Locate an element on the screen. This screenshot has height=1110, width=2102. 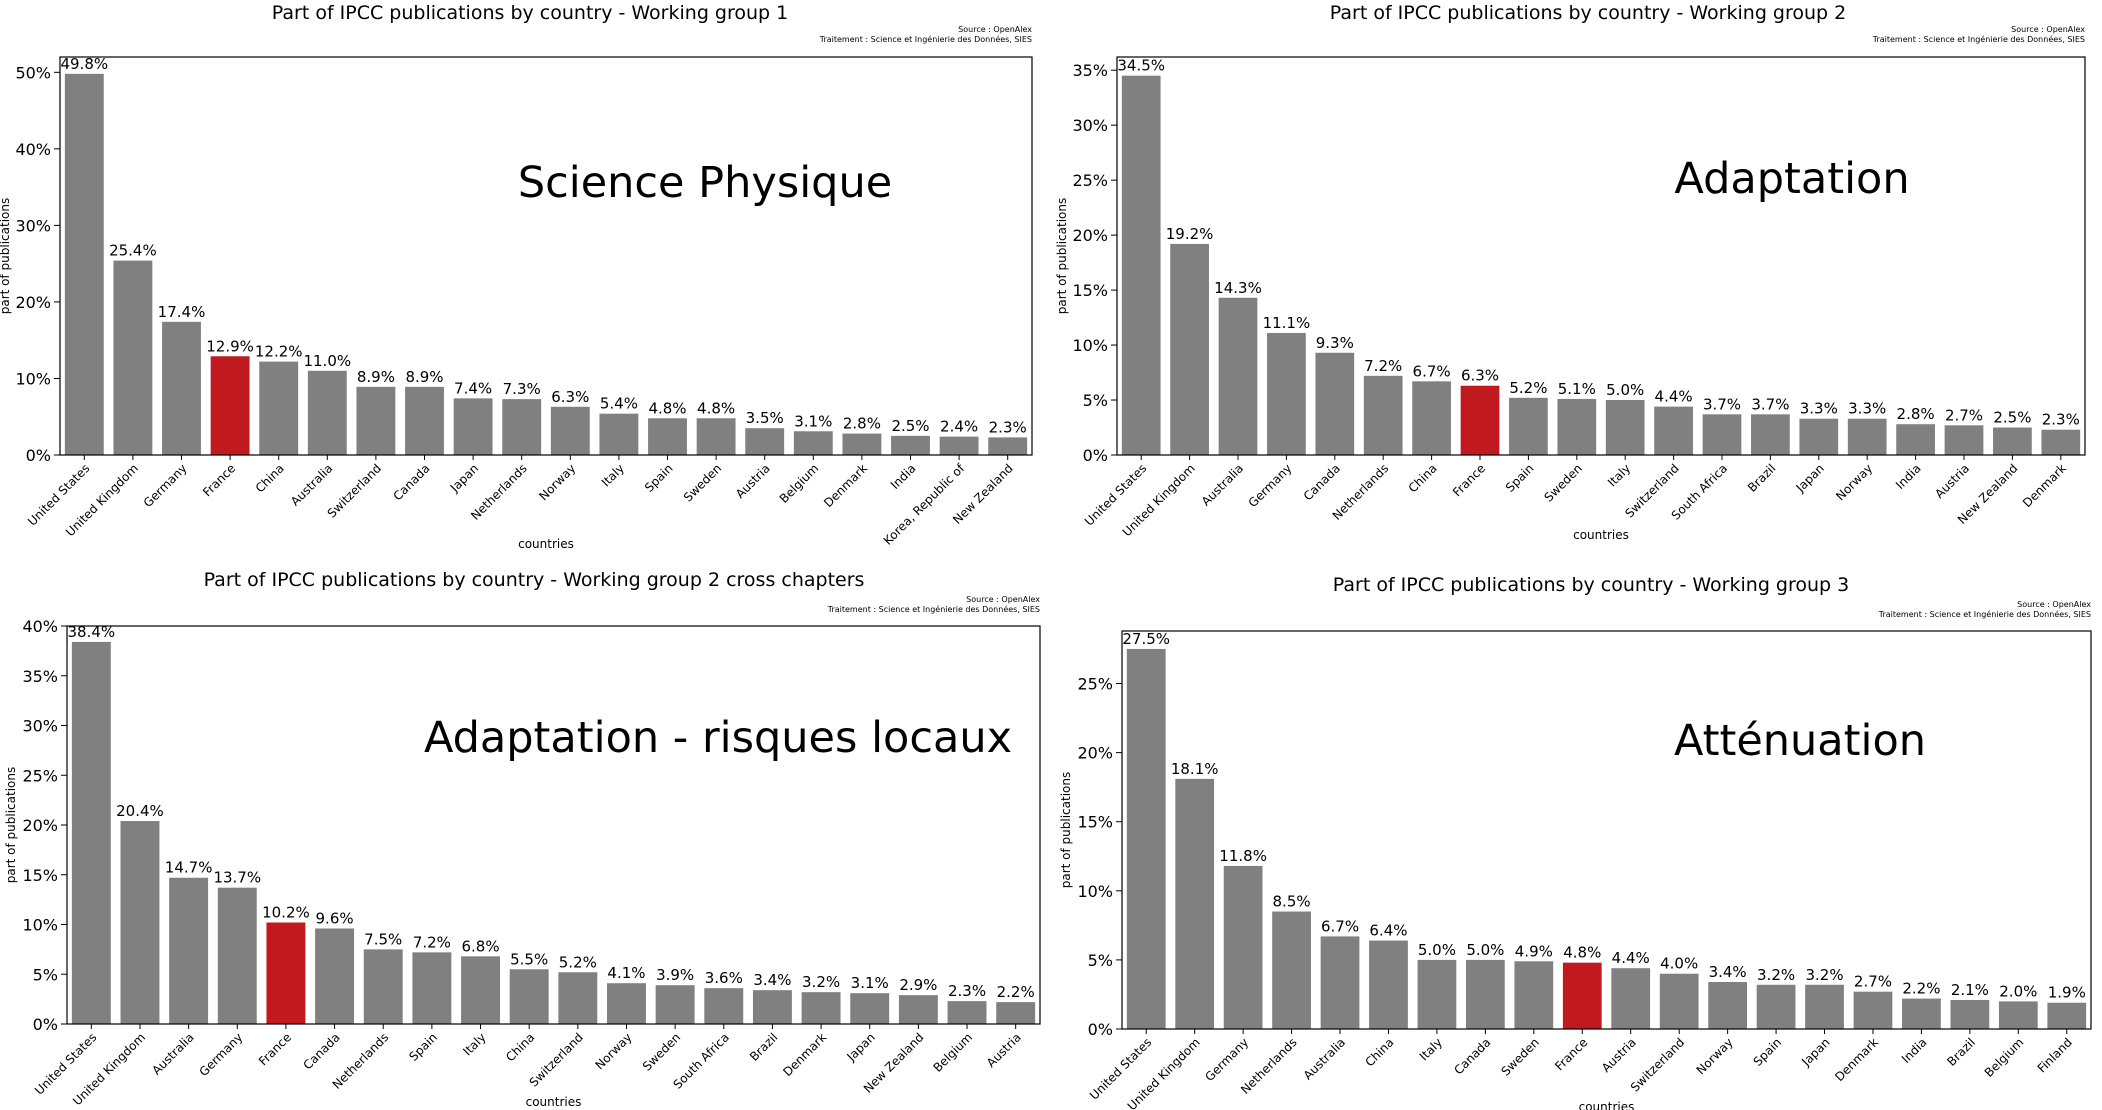
data-label: 5.5% is located at coordinates (529, 959).